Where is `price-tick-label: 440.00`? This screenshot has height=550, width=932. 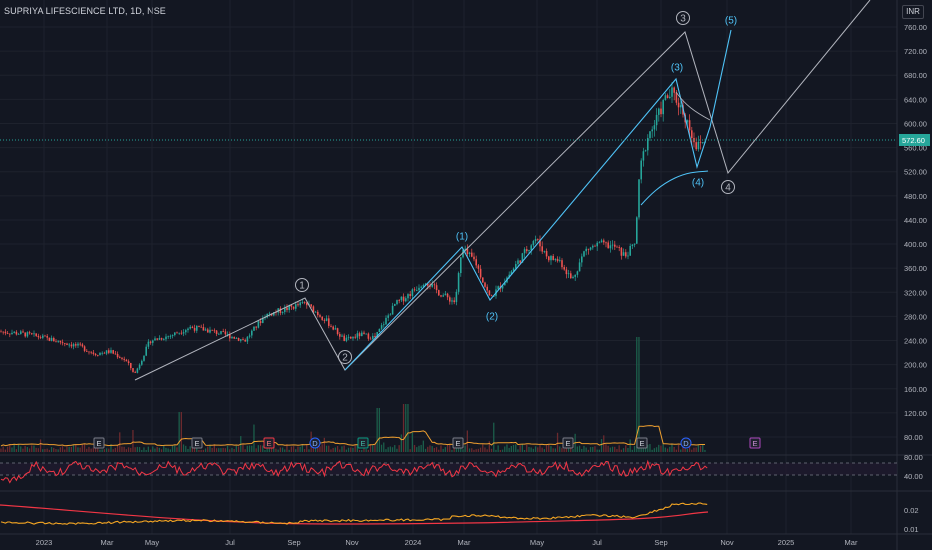 price-tick-label: 440.00 is located at coordinates (915, 220).